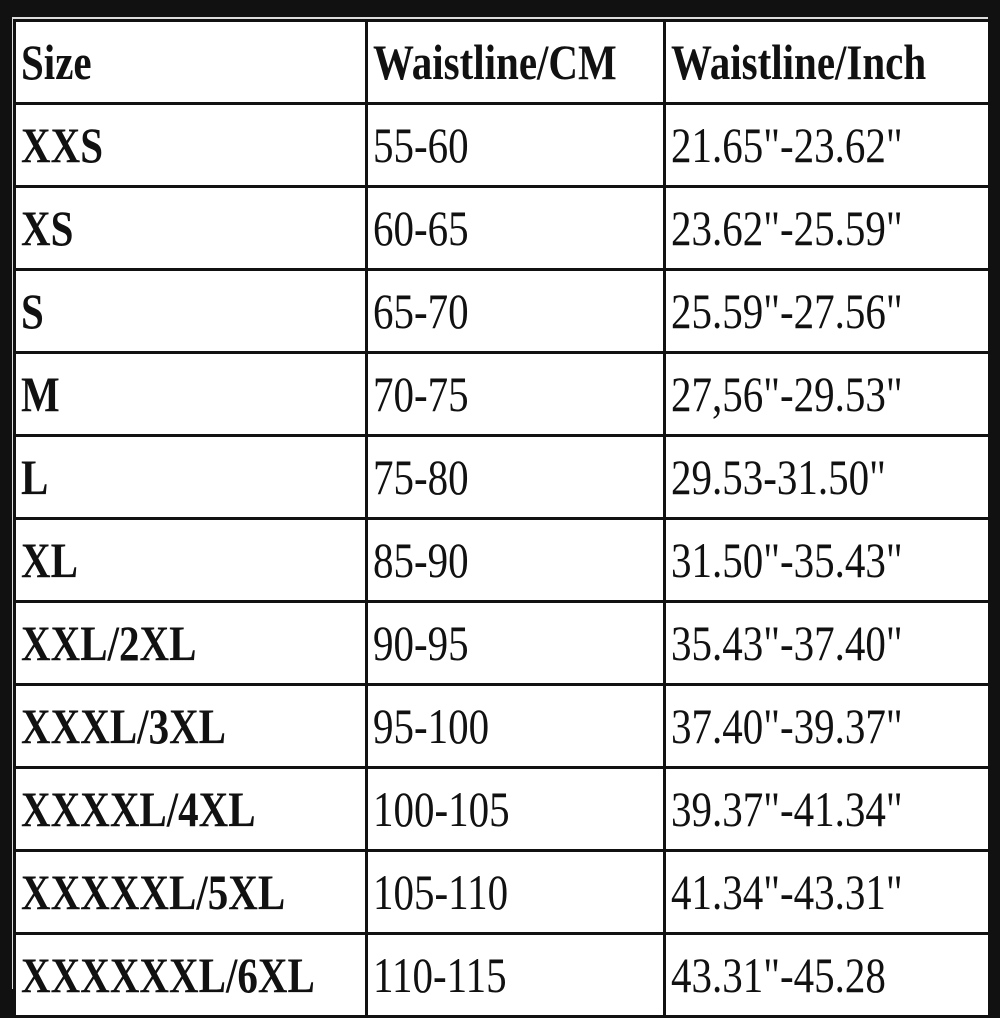 The image size is (1000, 1018). Describe the element at coordinates (515, 477) in the screenshot. I see `cm-cell: 75-80` at that location.